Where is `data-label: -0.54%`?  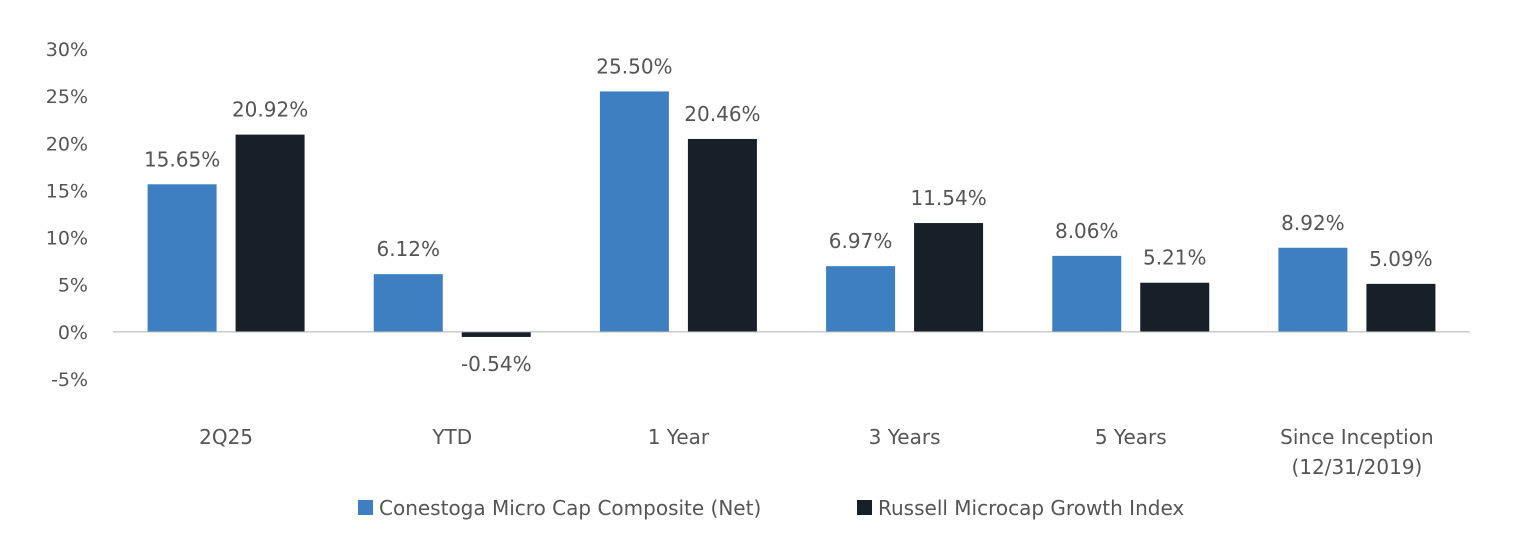 data-label: -0.54% is located at coordinates (496, 364).